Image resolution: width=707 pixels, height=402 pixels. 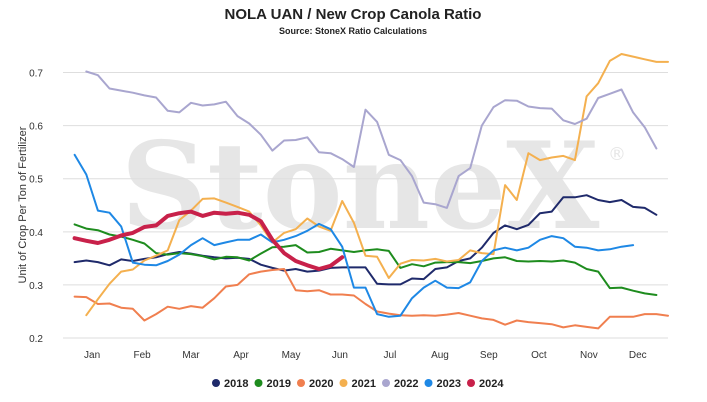 I want to click on x-tick-label: Jun, so click(x=340, y=355).